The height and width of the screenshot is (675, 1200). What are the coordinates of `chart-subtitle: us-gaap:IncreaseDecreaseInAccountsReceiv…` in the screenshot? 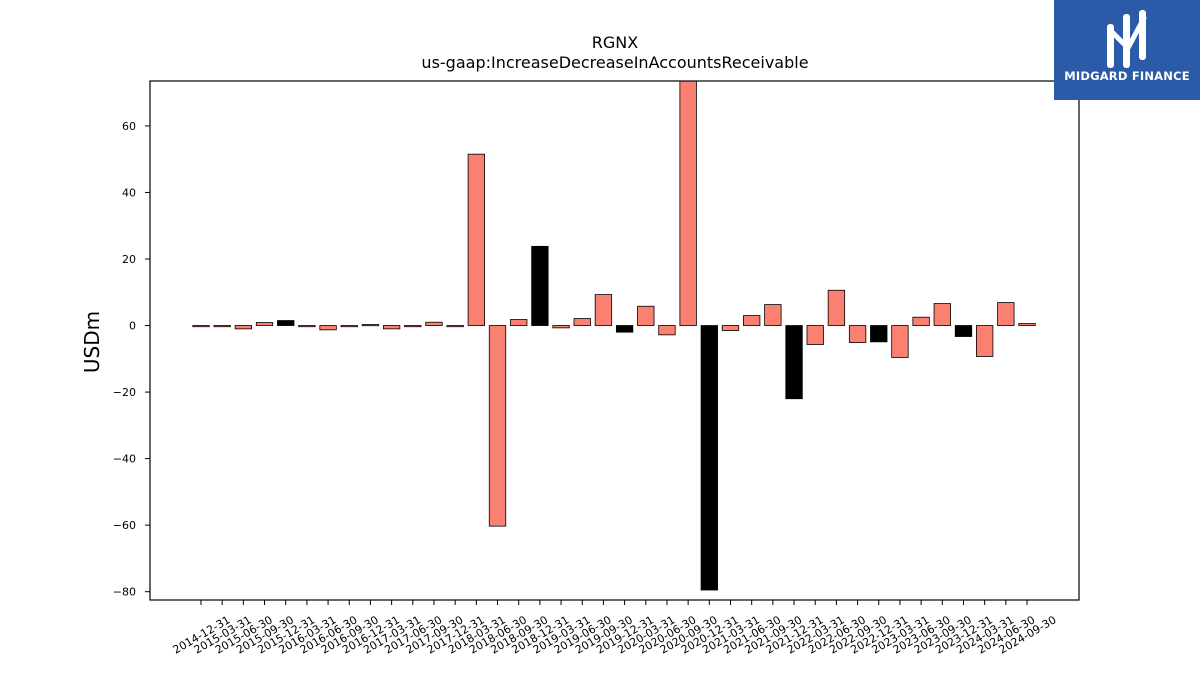 It's located at (614, 62).